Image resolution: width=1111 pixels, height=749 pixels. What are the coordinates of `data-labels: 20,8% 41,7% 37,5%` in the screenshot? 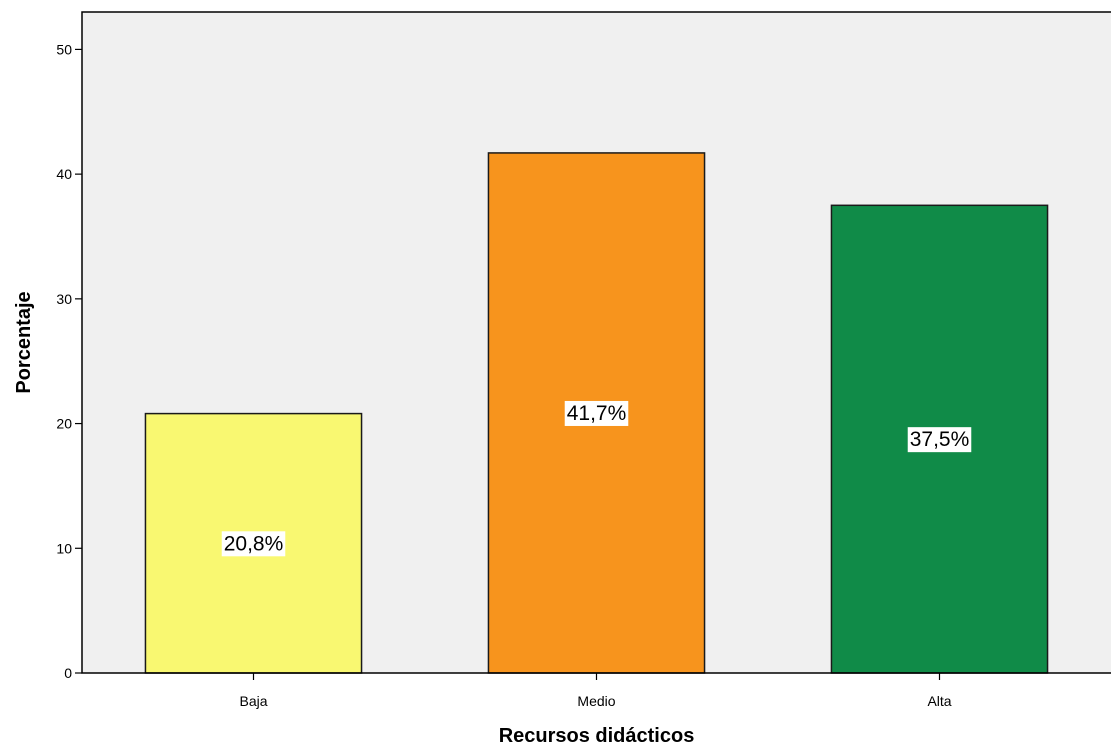 It's located at (596, 478).